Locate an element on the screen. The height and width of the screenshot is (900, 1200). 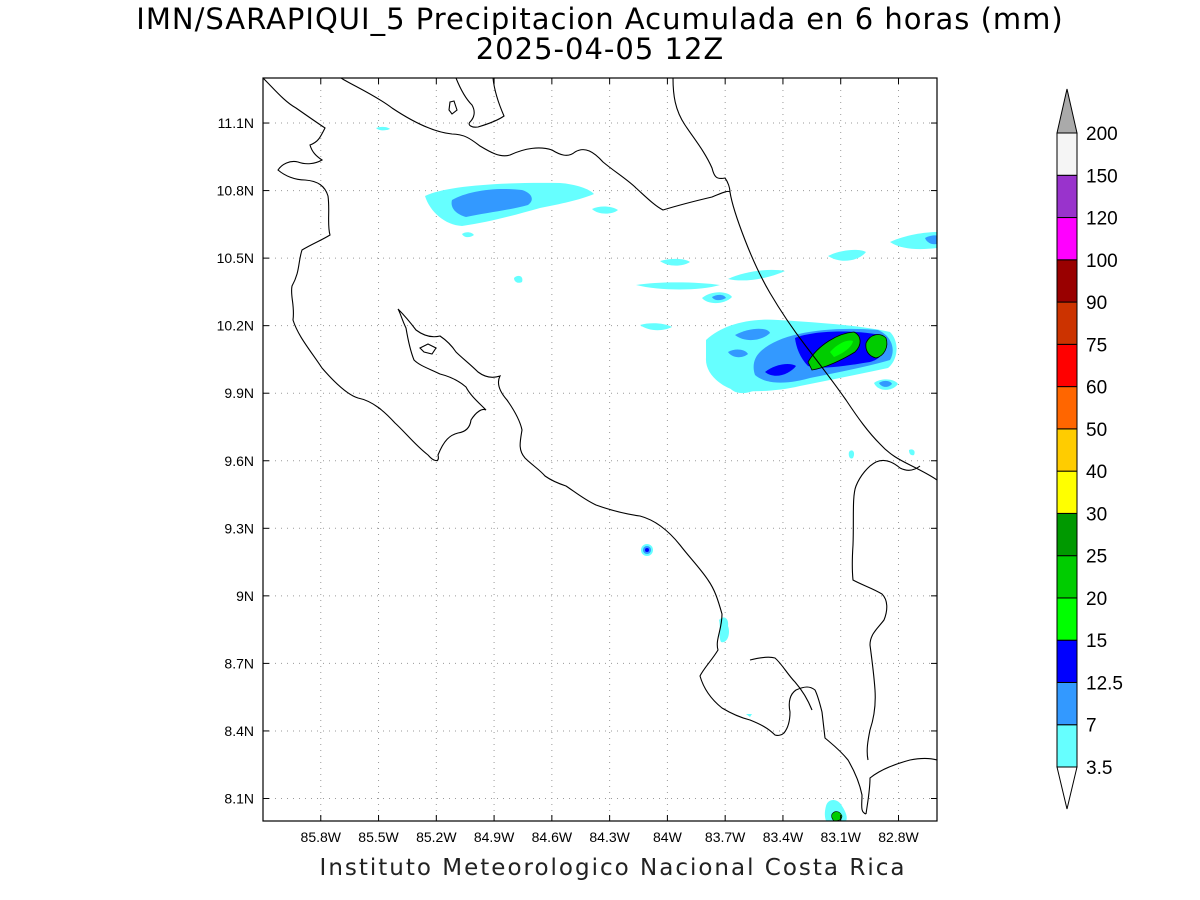
coast-panama-pacific is located at coordinates (901, 786).